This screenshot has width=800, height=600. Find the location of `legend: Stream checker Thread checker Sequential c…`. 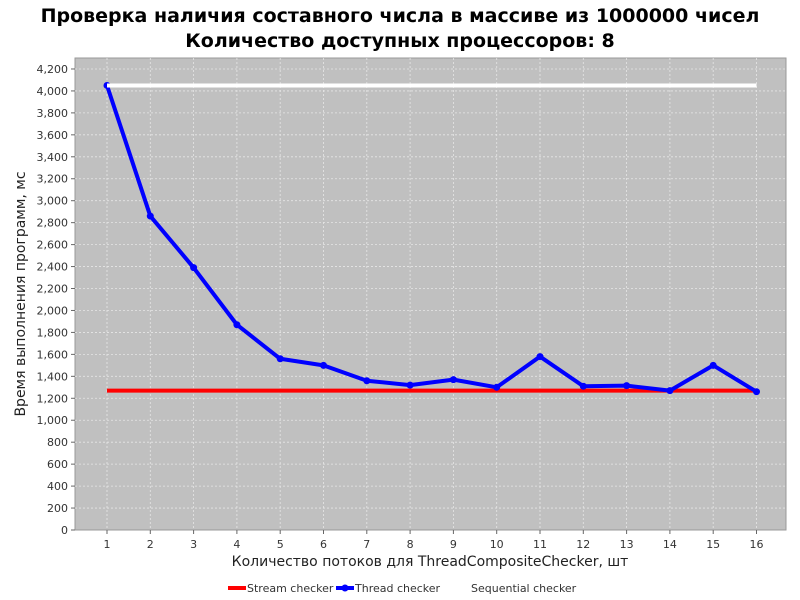

legend: Stream checker Thread checker Sequential c… is located at coordinates (402, 588).